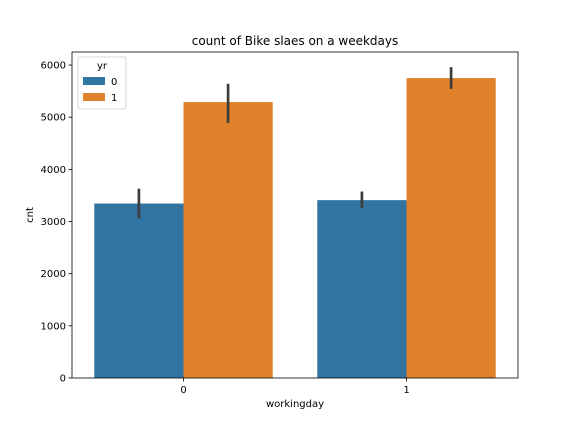 This screenshot has height=432, width=576. Describe the element at coordinates (406, 390) in the screenshot. I see `x-tick-label: 1` at that location.